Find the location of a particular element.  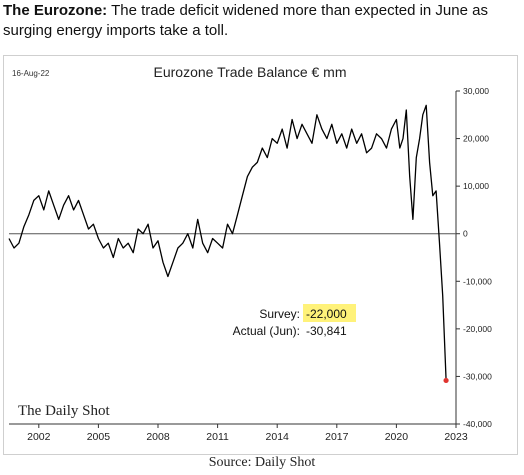

survey-label: Survey: is located at coordinates (279, 314).